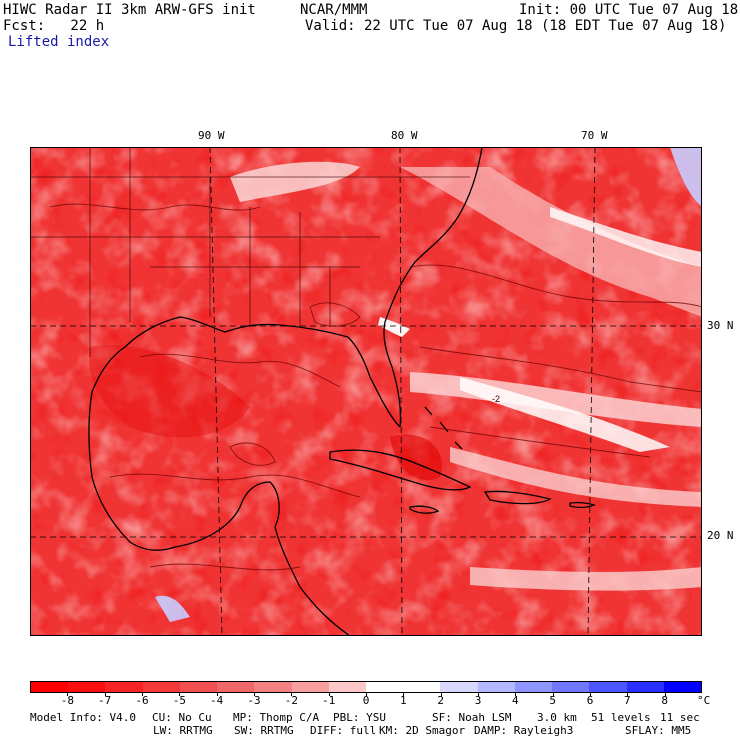 This screenshot has height=740, width=740. I want to click on footer-res: 3.0 km, so click(557, 717).